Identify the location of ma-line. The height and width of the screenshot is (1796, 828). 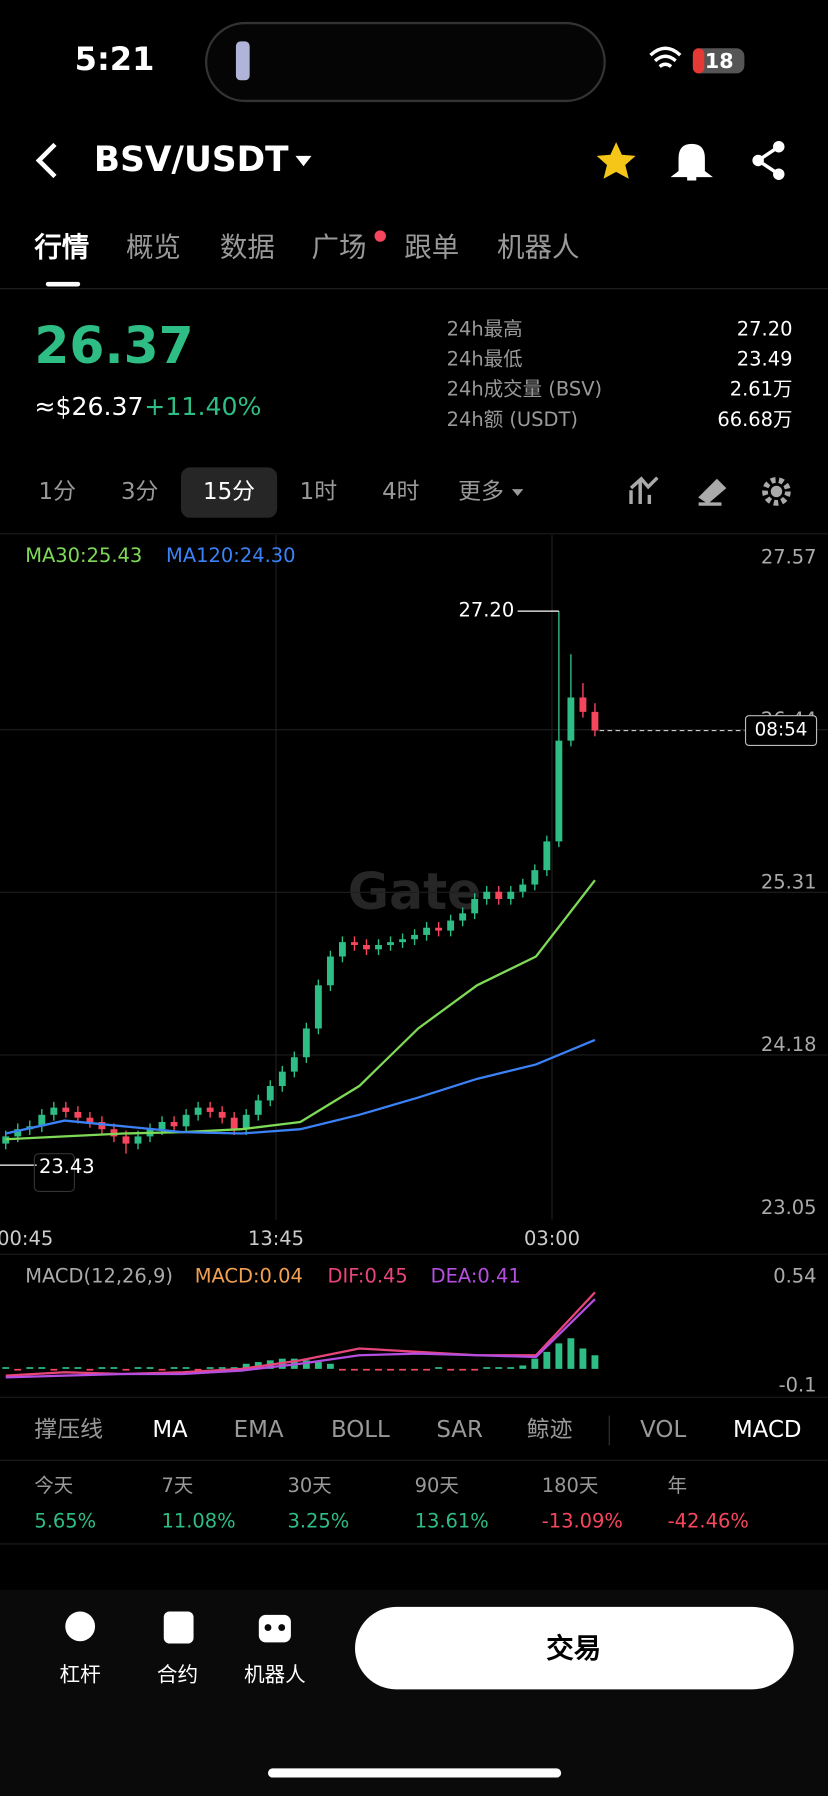
(300, 1086).